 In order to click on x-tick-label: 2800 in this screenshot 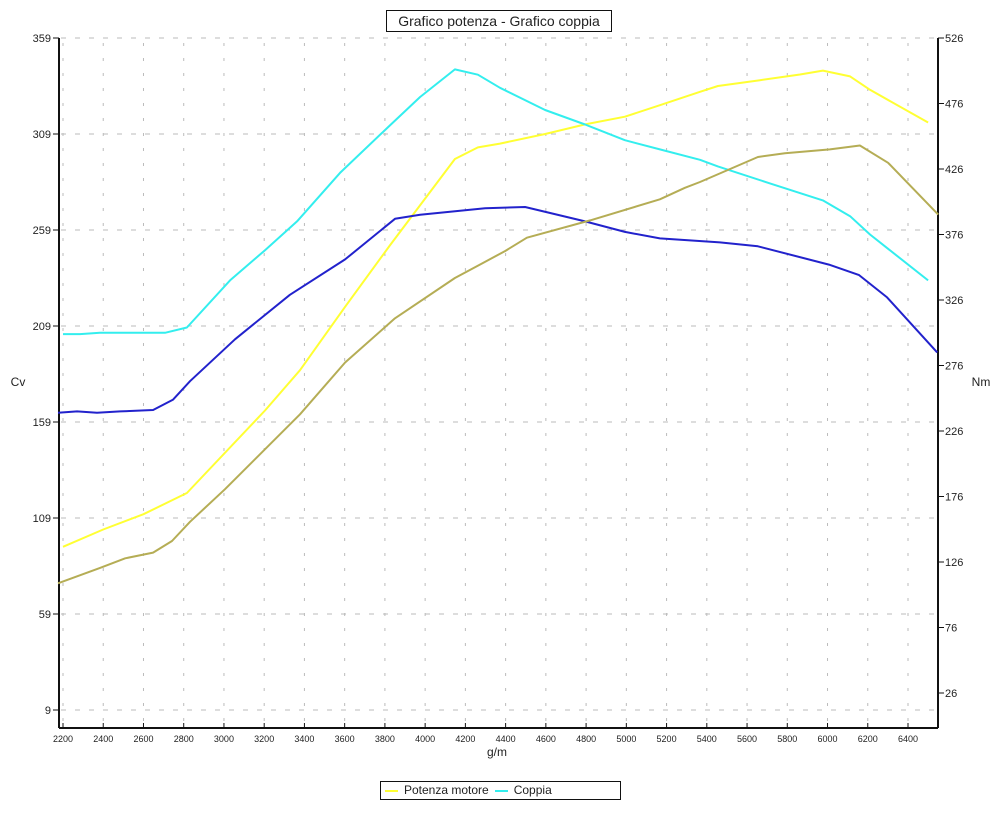, I will do `click(184, 739)`.